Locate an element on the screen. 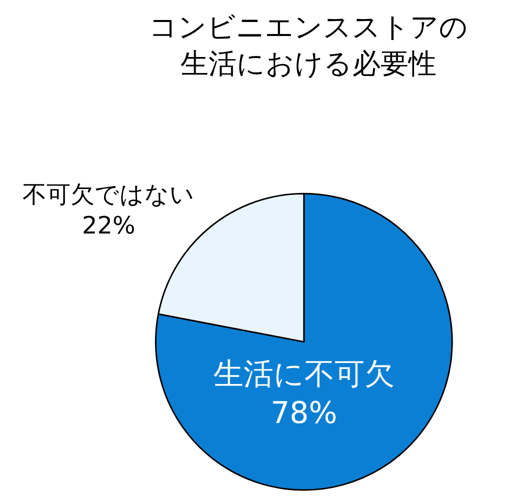  data-label: 22% is located at coordinates (109, 226).